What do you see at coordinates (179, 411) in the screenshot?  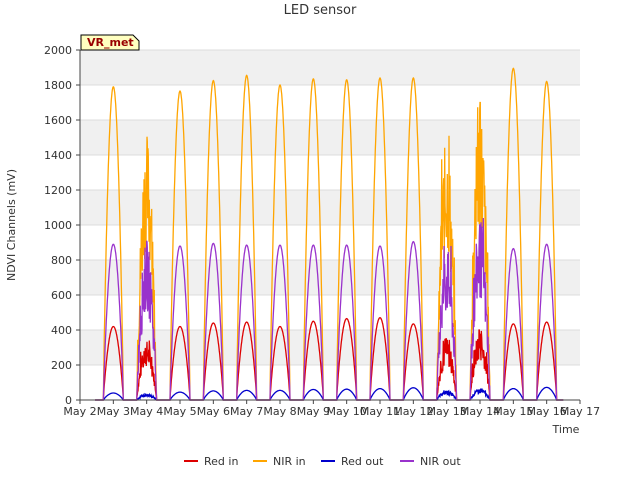 I see `x-tick-label: May 5` at bounding box center [179, 411].